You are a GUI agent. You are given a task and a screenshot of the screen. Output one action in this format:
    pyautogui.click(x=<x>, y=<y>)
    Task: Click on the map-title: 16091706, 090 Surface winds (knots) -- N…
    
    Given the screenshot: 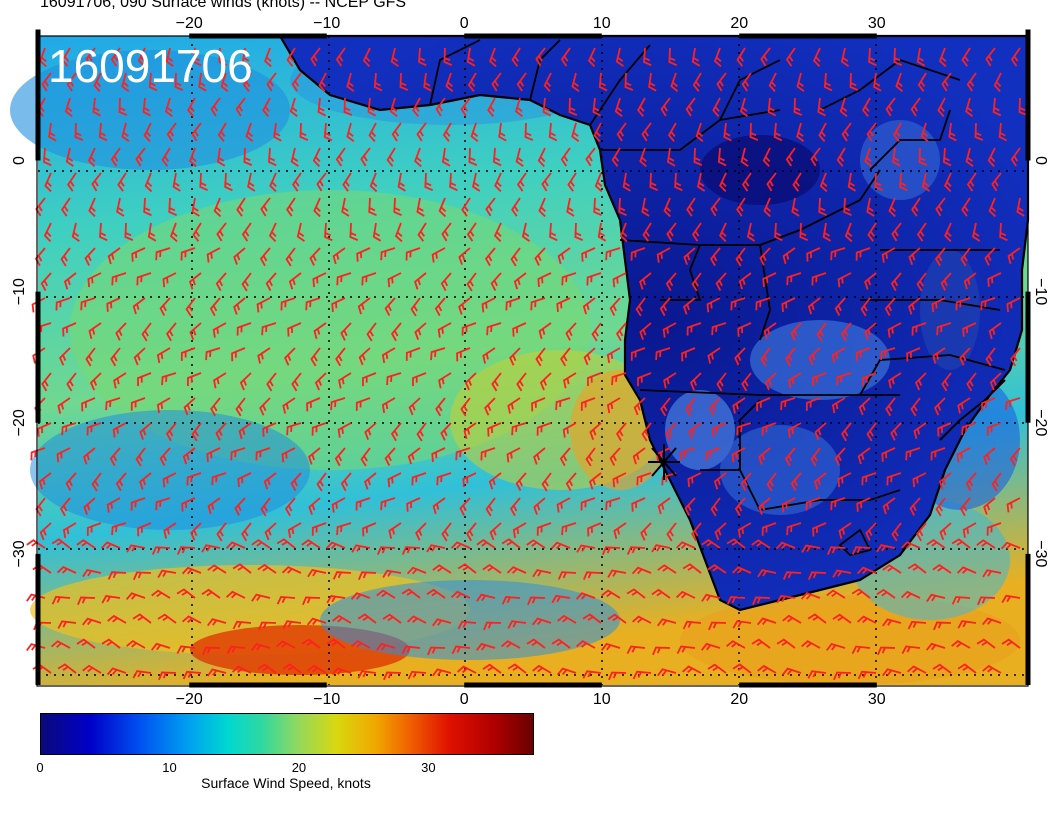 What is the action you would take?
    pyautogui.click(x=223, y=5)
    